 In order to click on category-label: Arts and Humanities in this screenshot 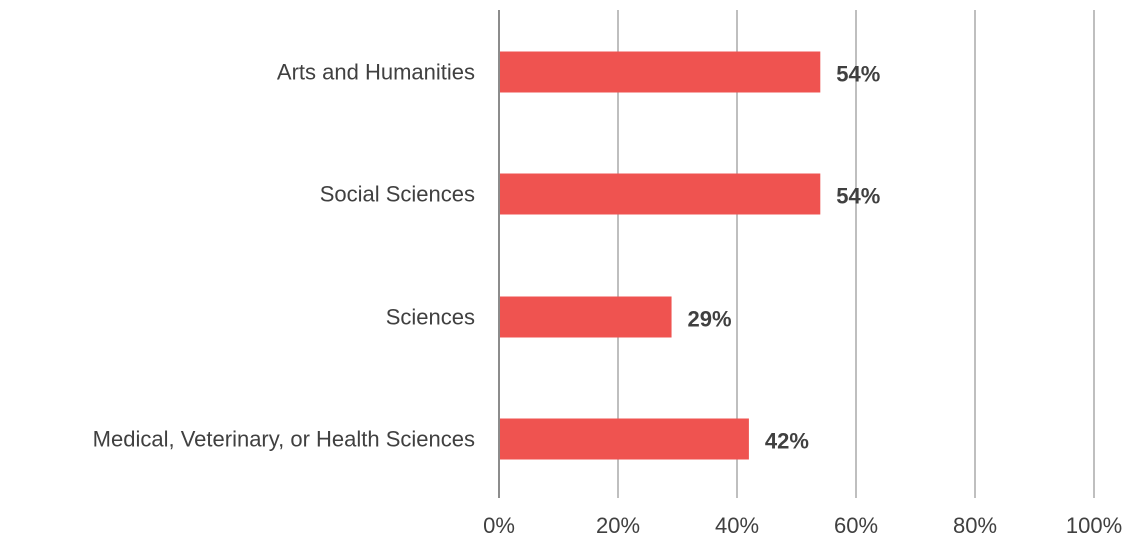, I will do `click(376, 72)`.